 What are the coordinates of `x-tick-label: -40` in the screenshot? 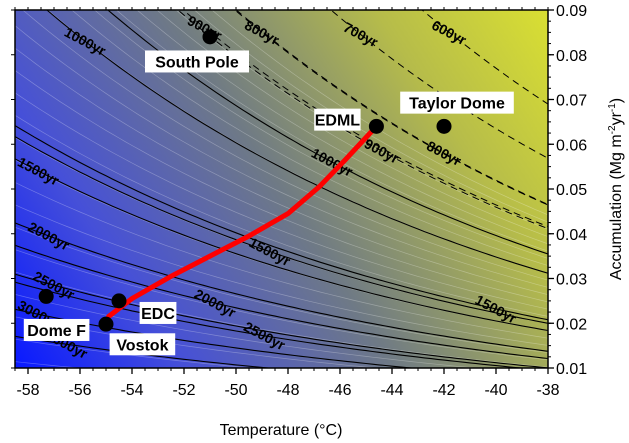 It's located at (495, 390).